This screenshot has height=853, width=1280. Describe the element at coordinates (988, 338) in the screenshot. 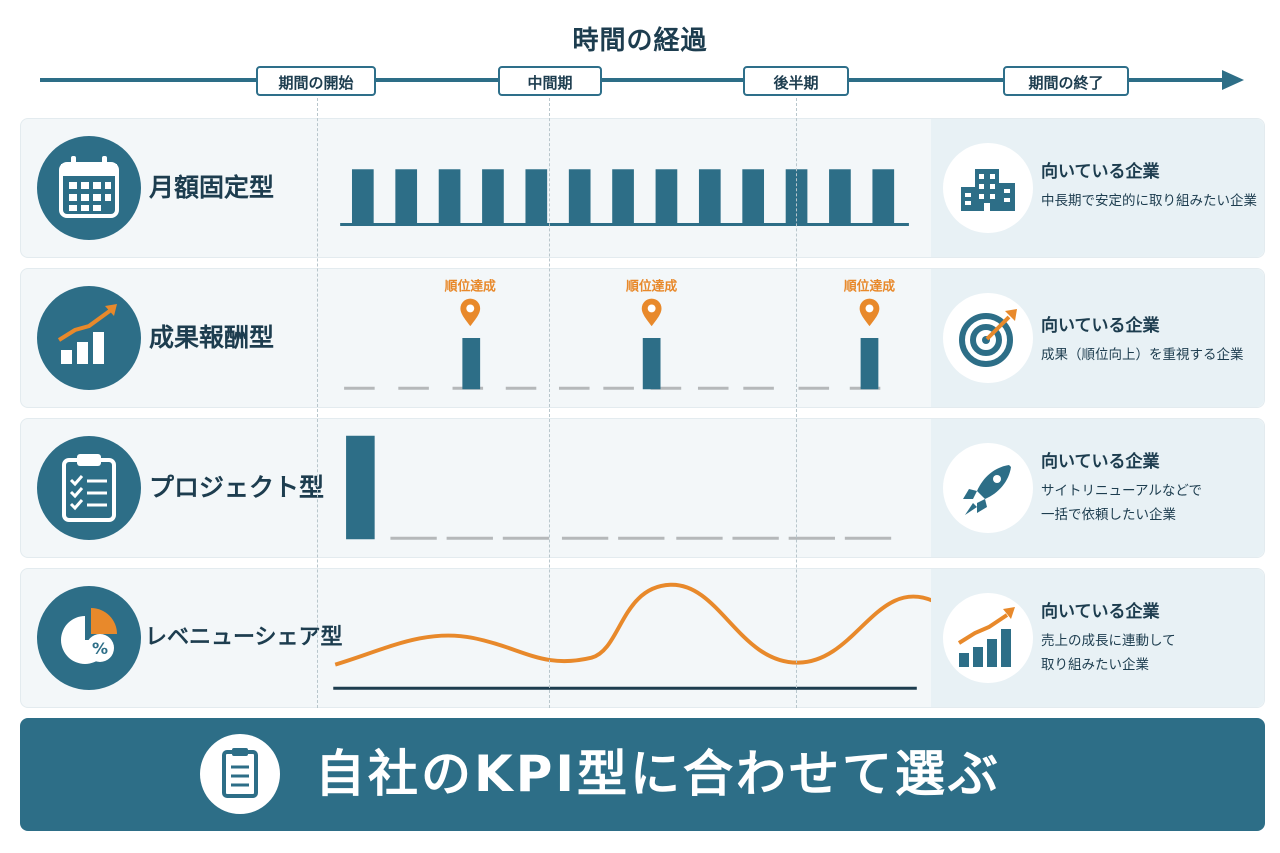

I see `target-icon` at that location.